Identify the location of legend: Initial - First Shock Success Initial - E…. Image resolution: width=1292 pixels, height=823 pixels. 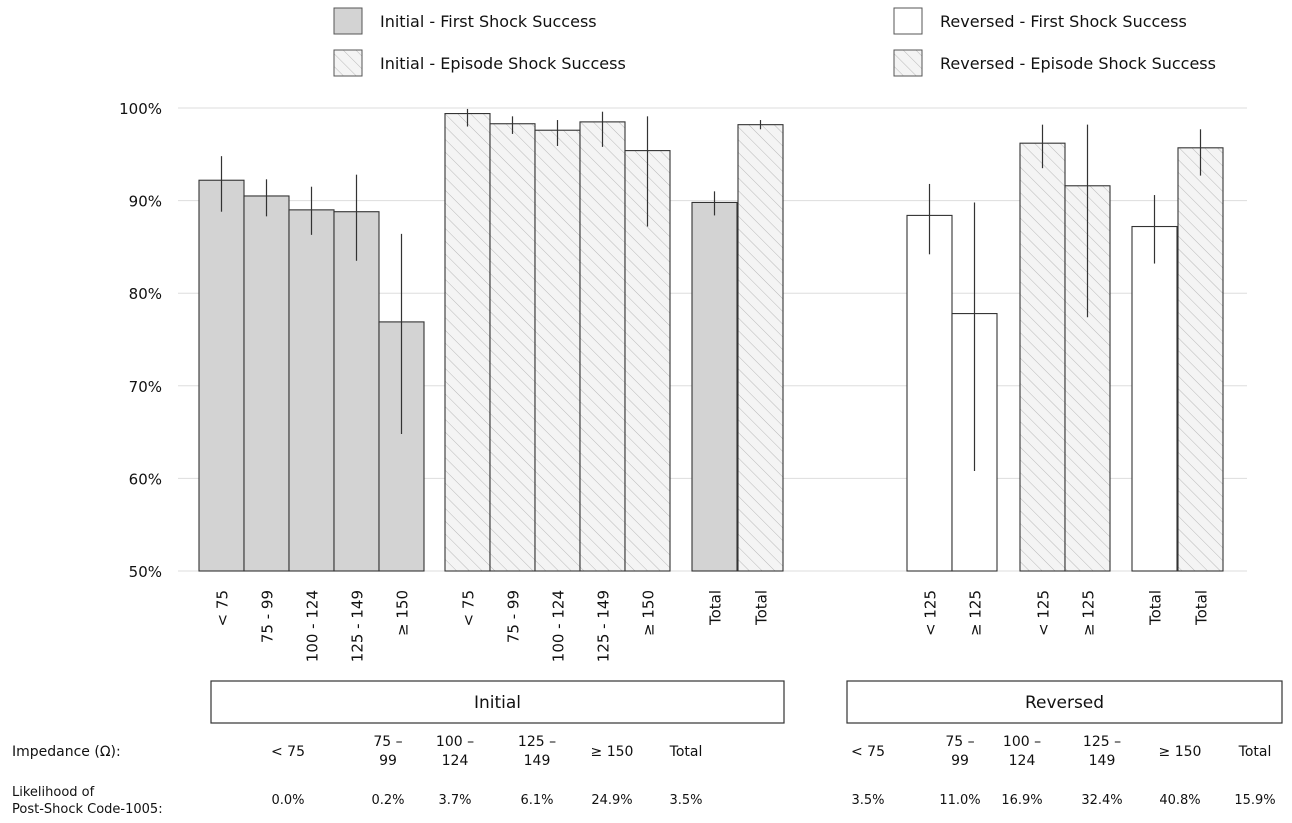
(774, 42).